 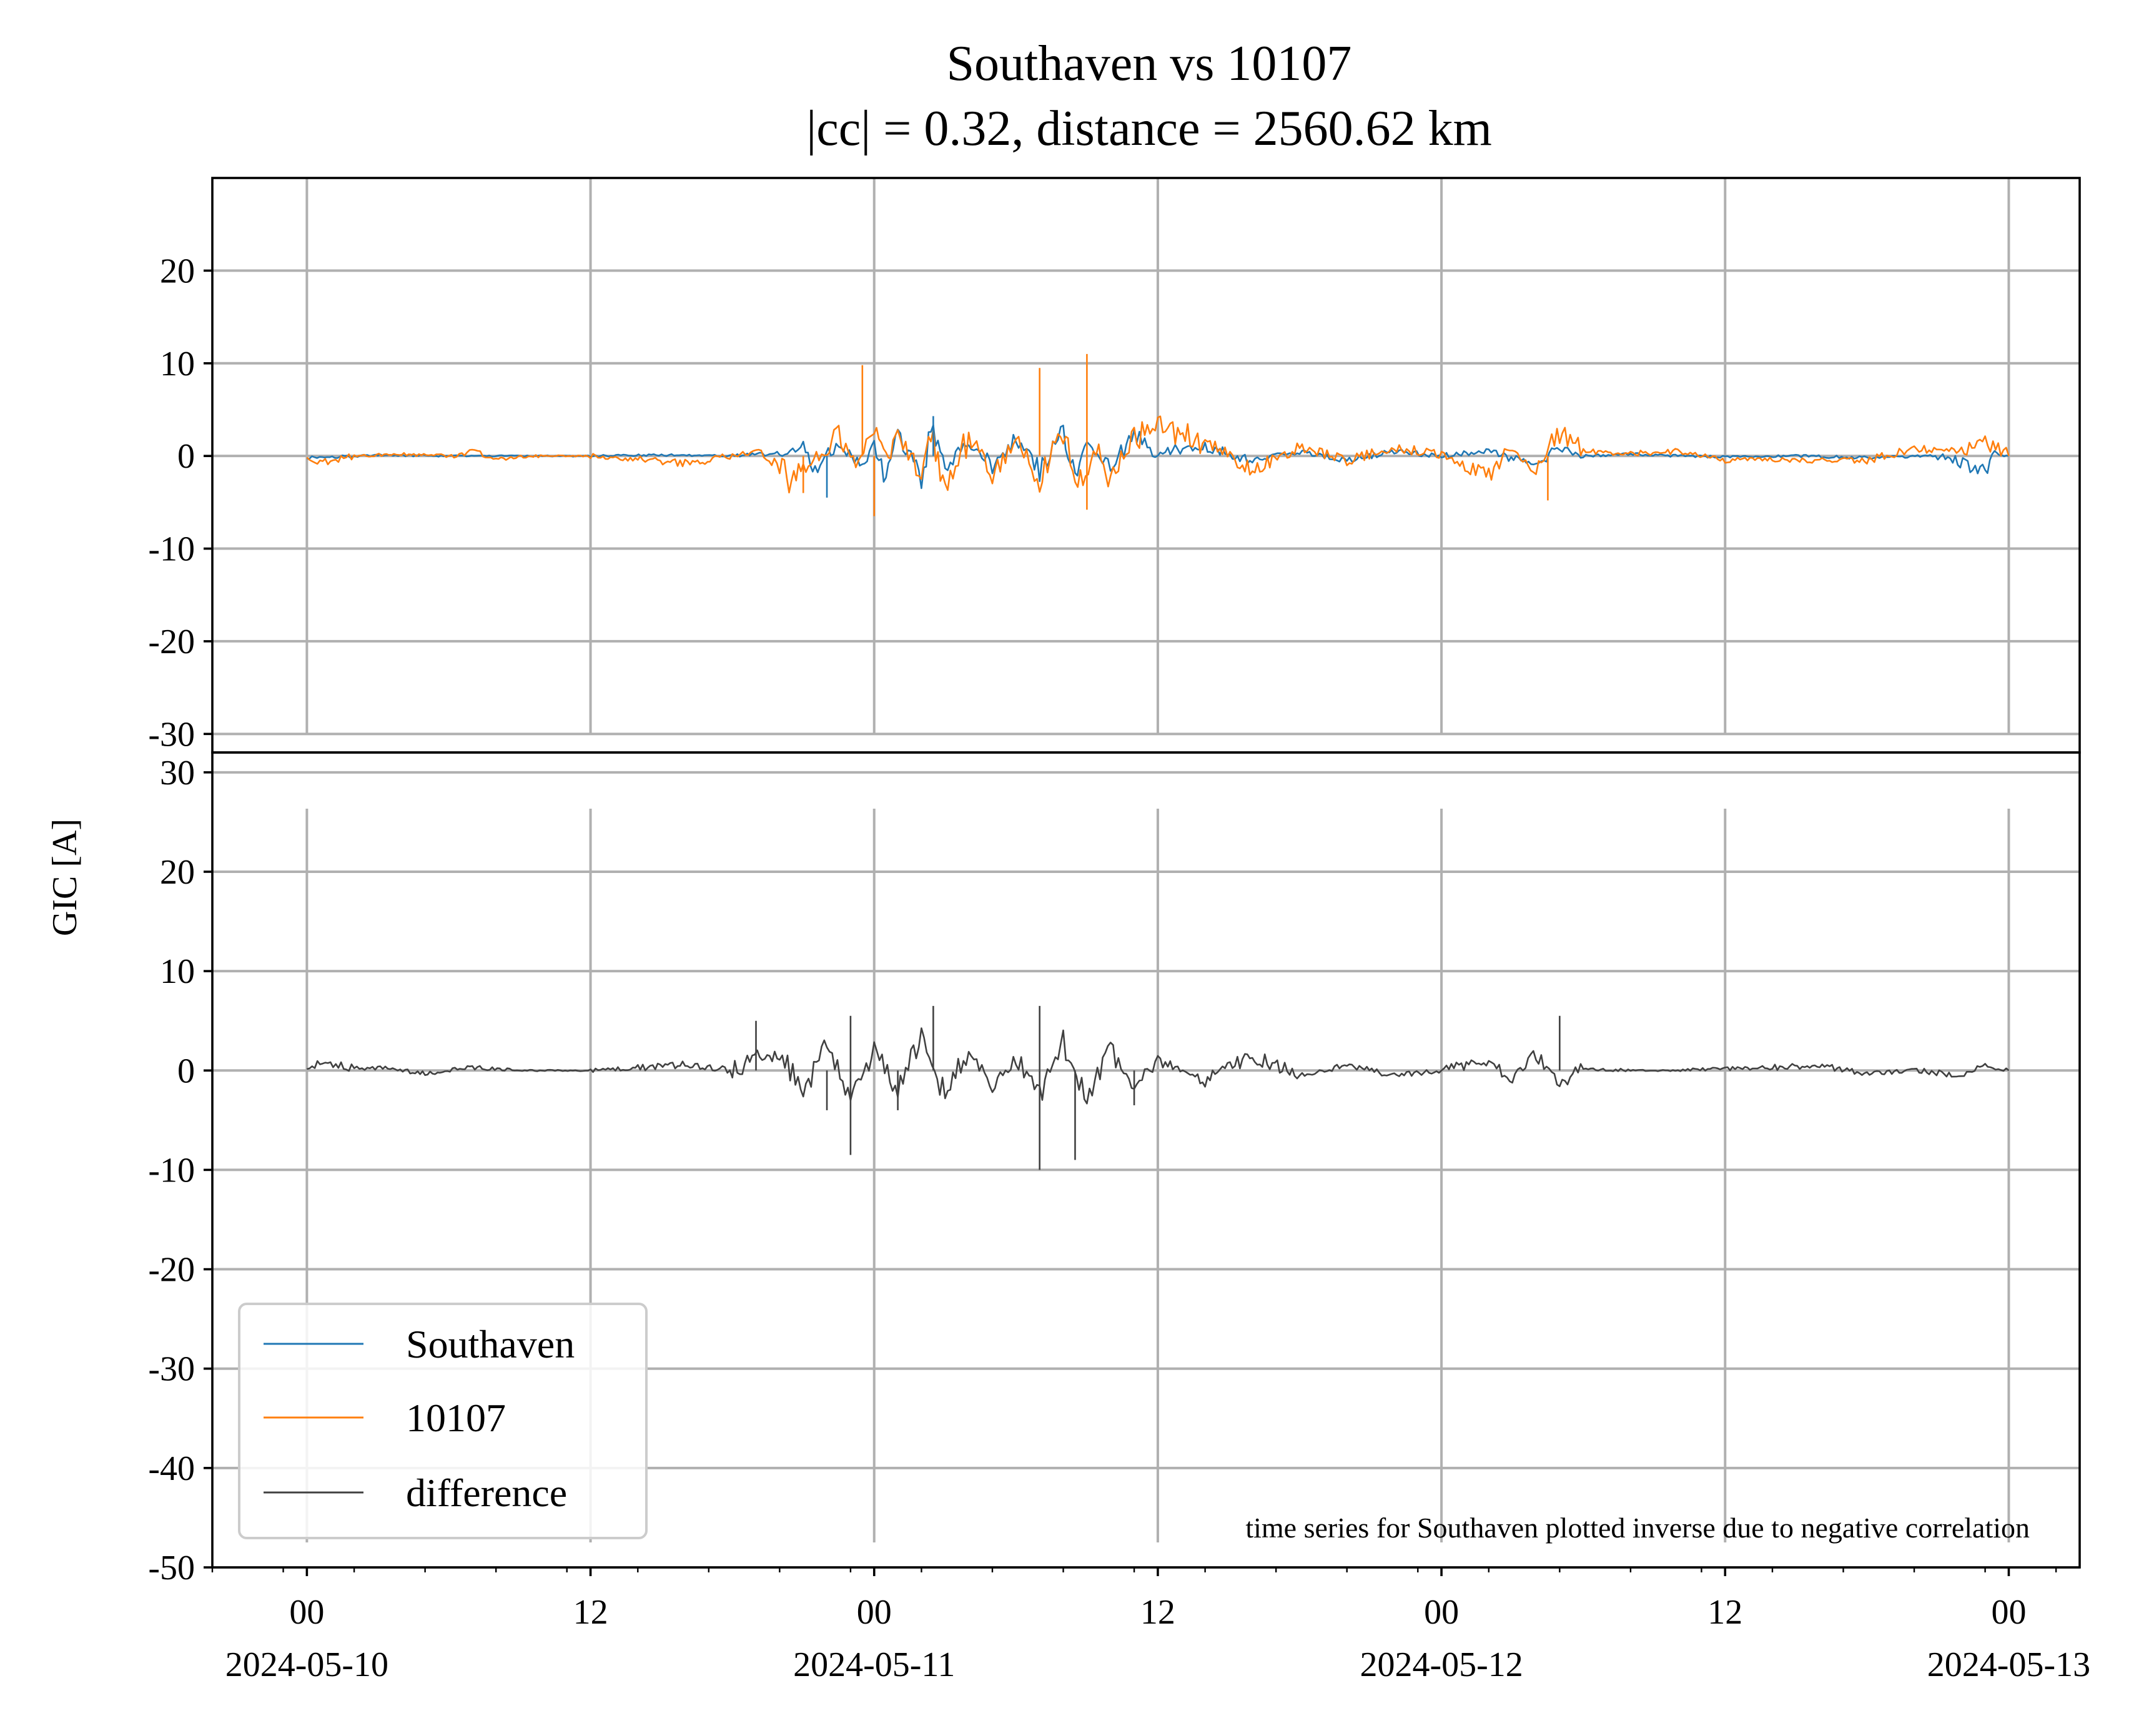 I want to click on bottom-y-tick-label: 20, so click(x=177, y=872).